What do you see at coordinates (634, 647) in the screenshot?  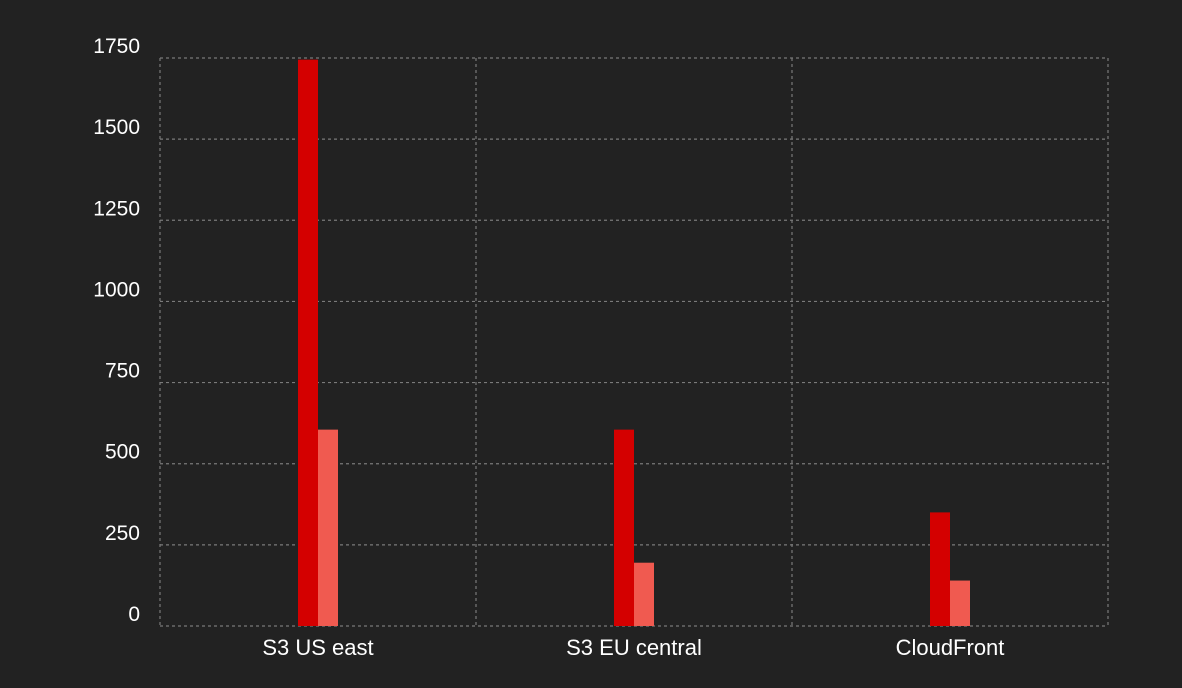 I see `x-category-label: S3 EU central` at bounding box center [634, 647].